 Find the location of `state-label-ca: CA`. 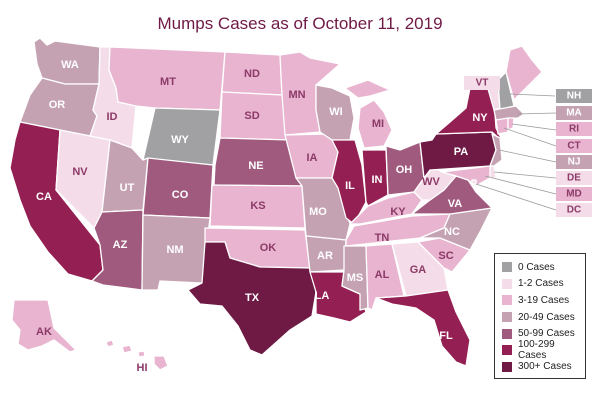

state-label-ca: CA is located at coordinates (44, 197).